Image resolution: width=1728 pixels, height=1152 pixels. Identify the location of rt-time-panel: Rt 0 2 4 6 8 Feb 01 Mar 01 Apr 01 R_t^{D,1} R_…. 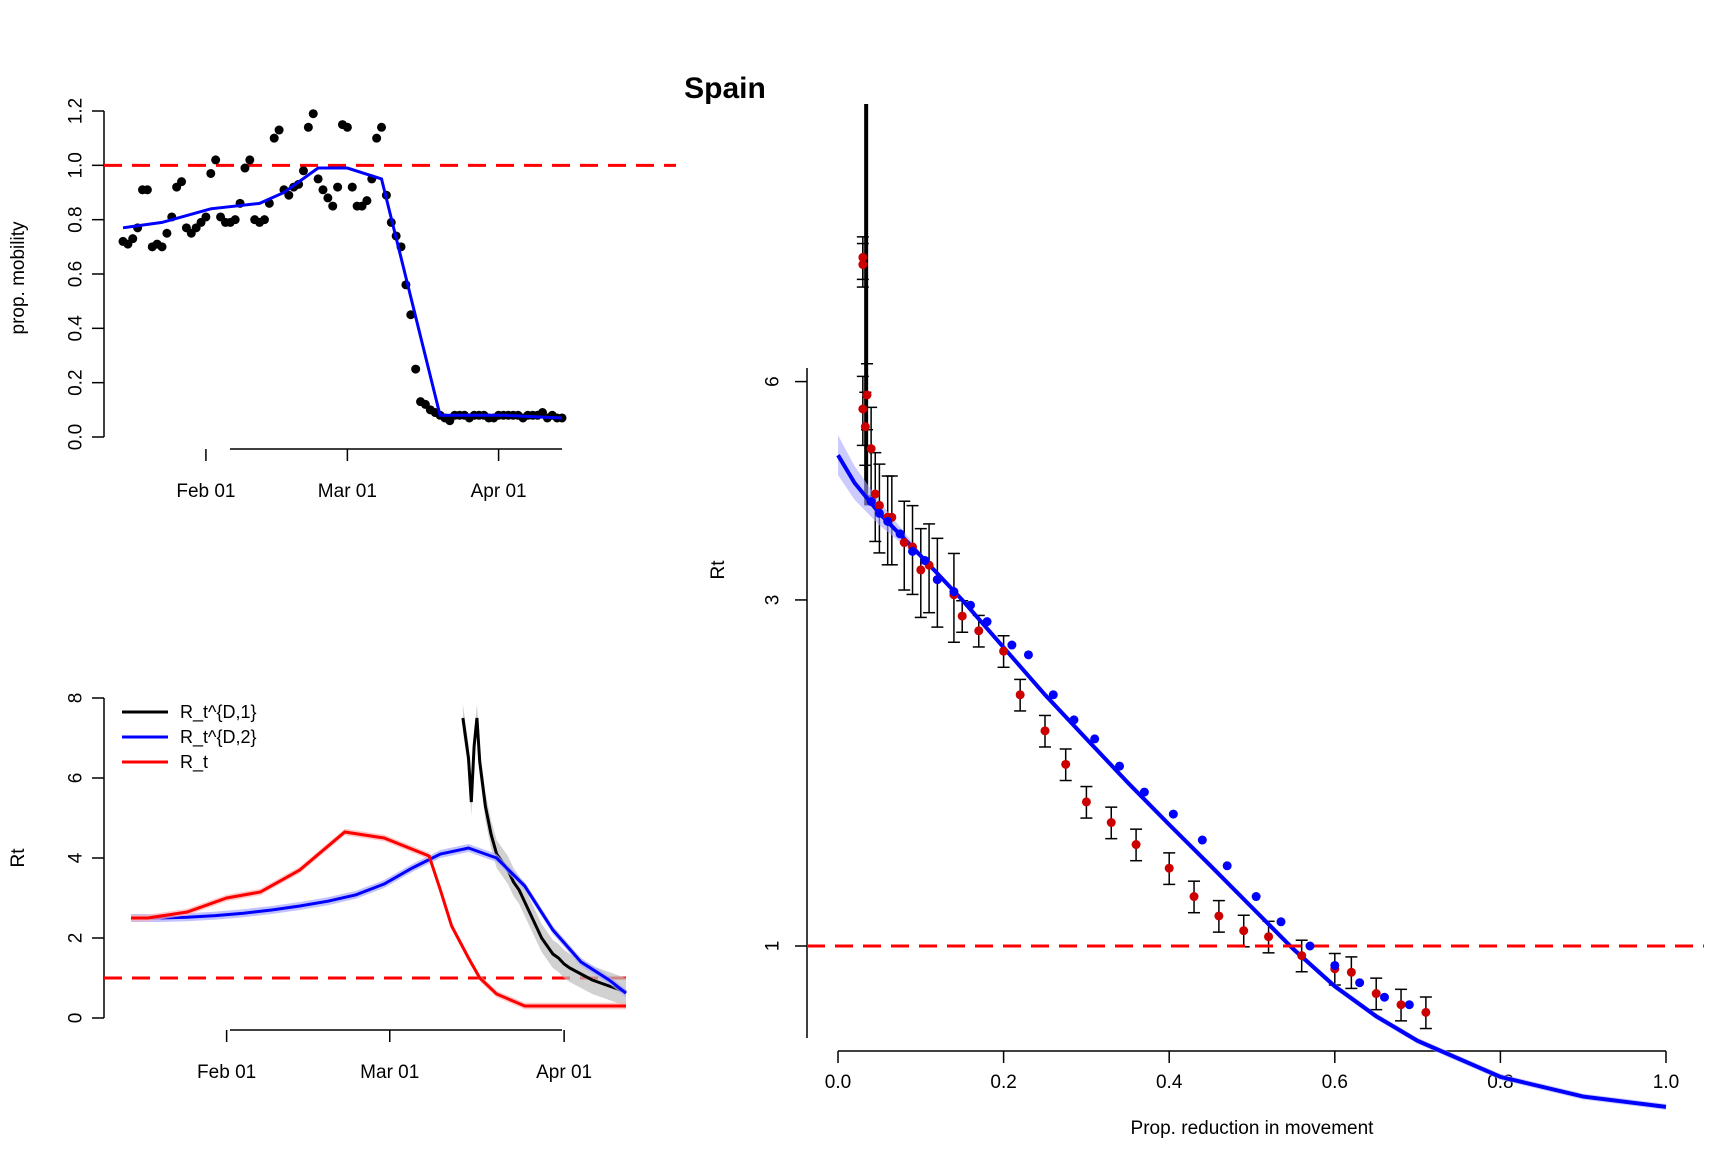
(317, 888).